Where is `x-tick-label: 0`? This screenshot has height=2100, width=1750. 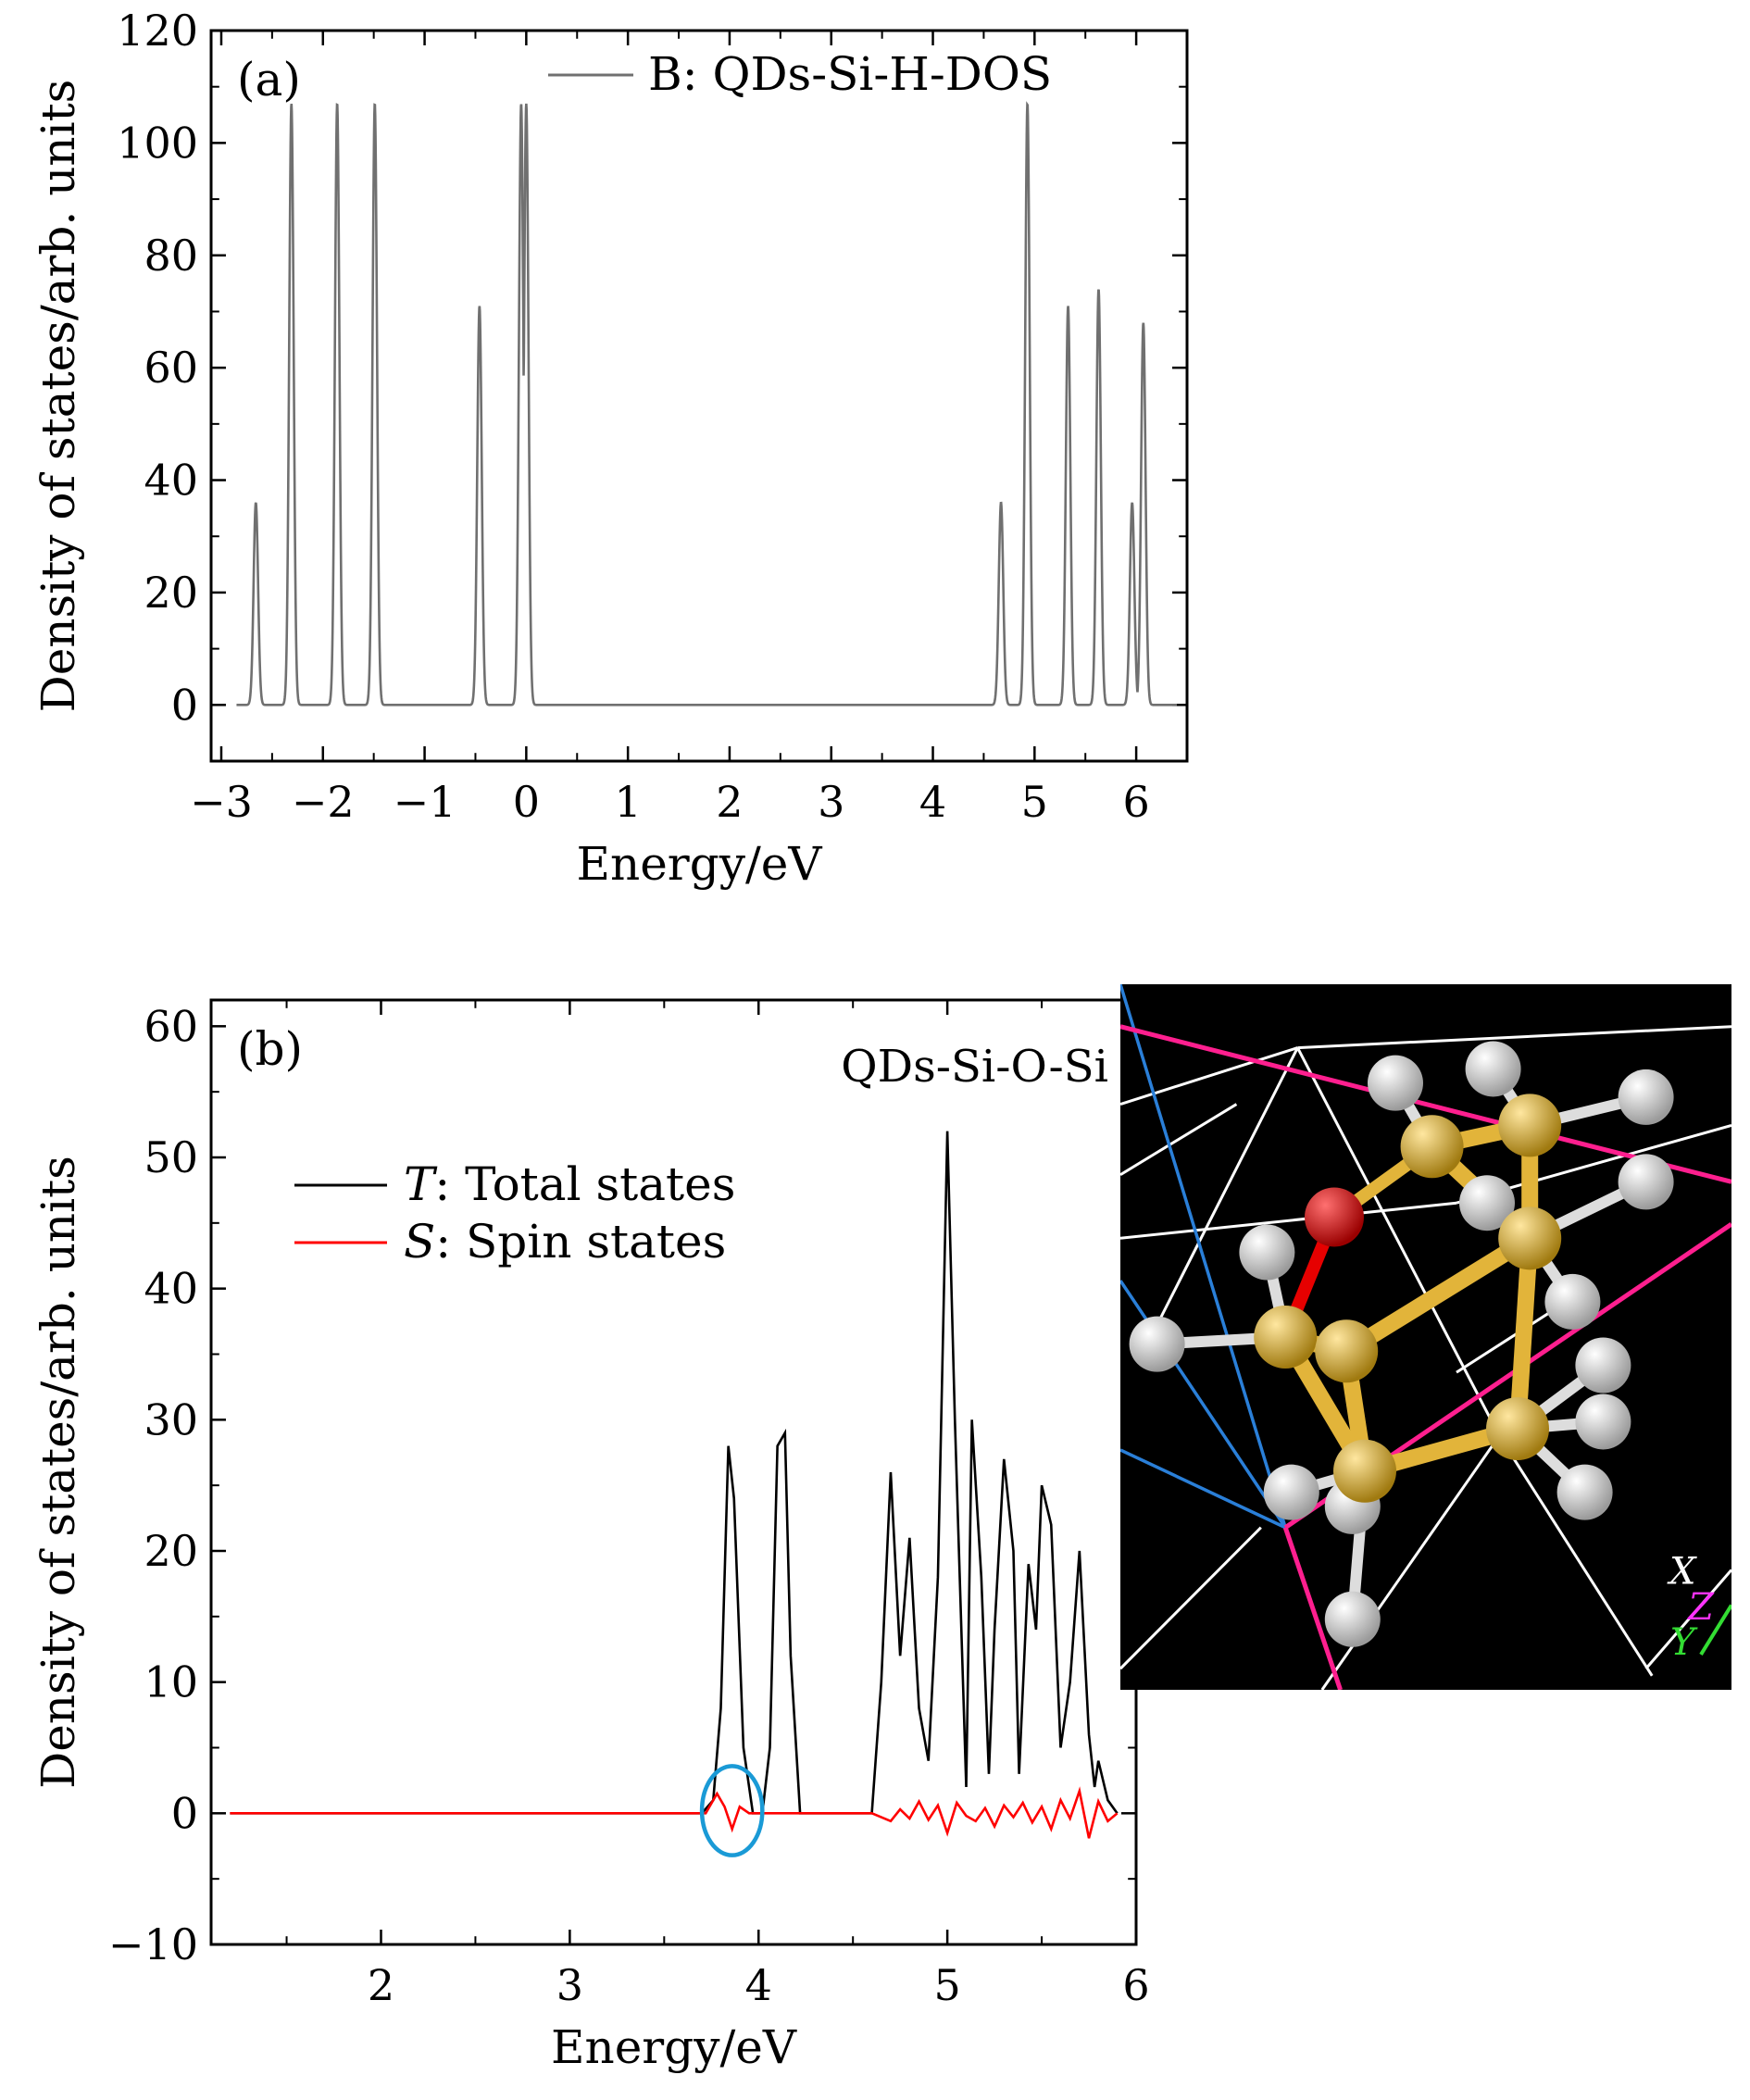 x-tick-label: 0 is located at coordinates (526, 802).